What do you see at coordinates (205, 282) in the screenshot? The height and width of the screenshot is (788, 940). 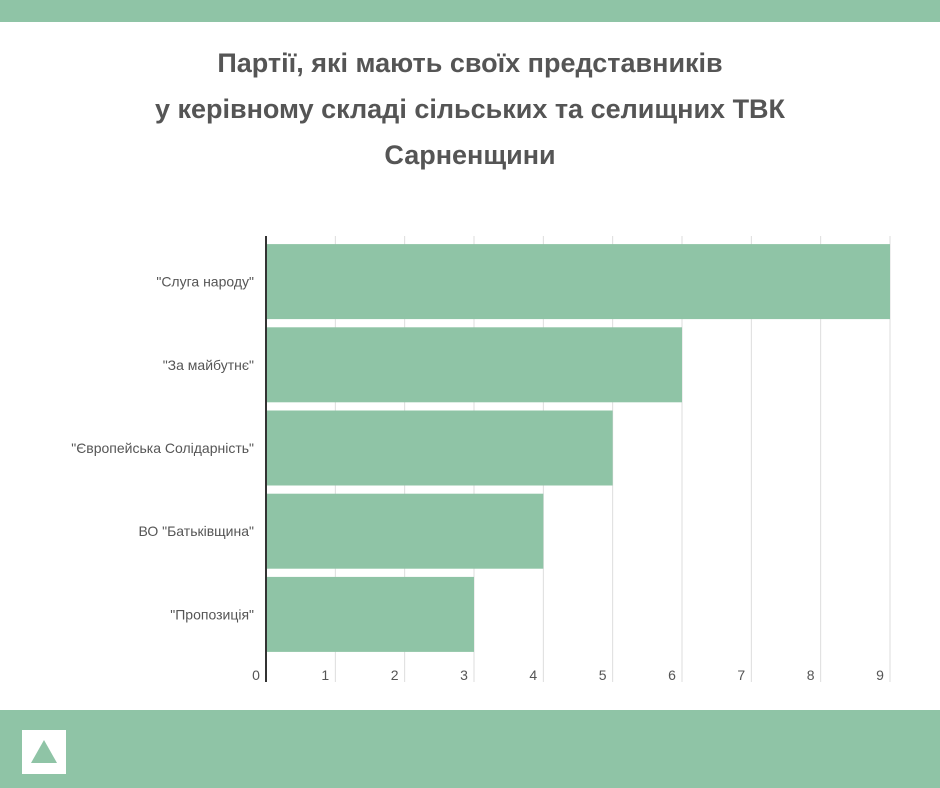 I see `category-label: "Слуга народу"` at bounding box center [205, 282].